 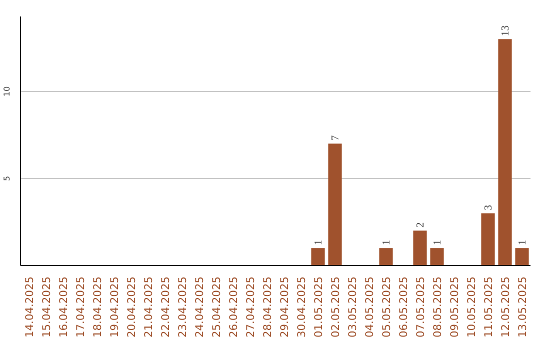 I want to click on x-tick-label: 10.05.2025, so click(x=471, y=307).